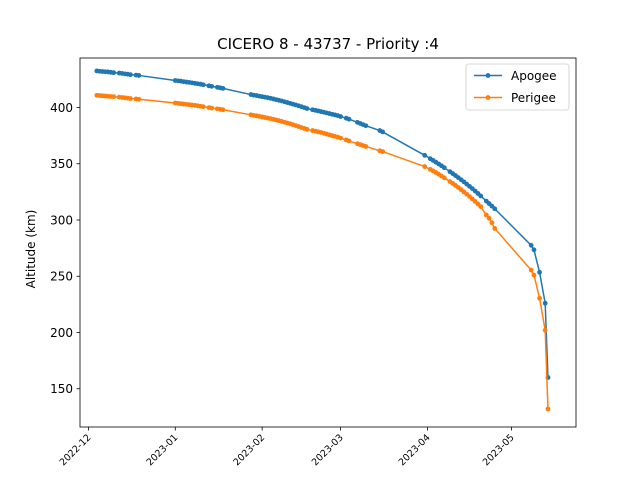 The height and width of the screenshot is (480, 640). What do you see at coordinates (488, 97) in the screenshot?
I see `perigee-legend-marker` at bounding box center [488, 97].